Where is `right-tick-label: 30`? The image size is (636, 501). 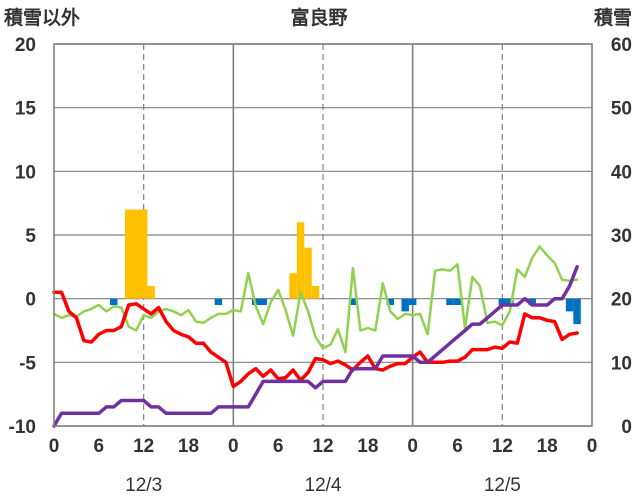 right-tick-label: 30 is located at coordinates (621, 236).